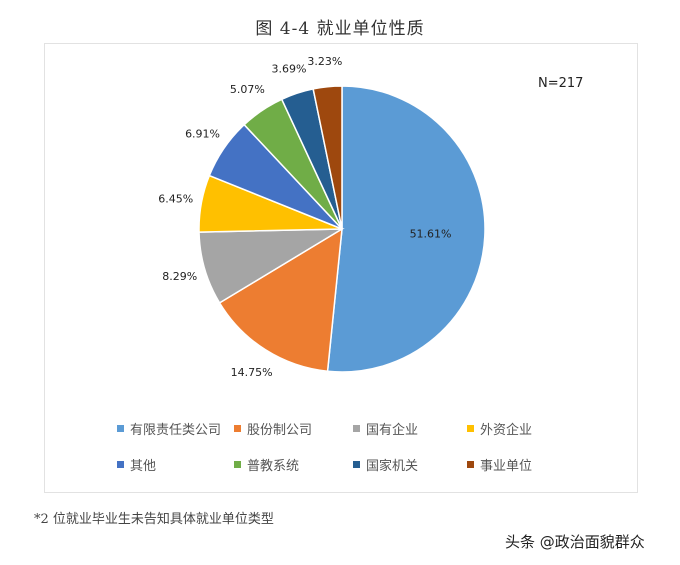  Describe the element at coordinates (280, 430) in the screenshot. I see `legend-label: 股份制公司` at that location.